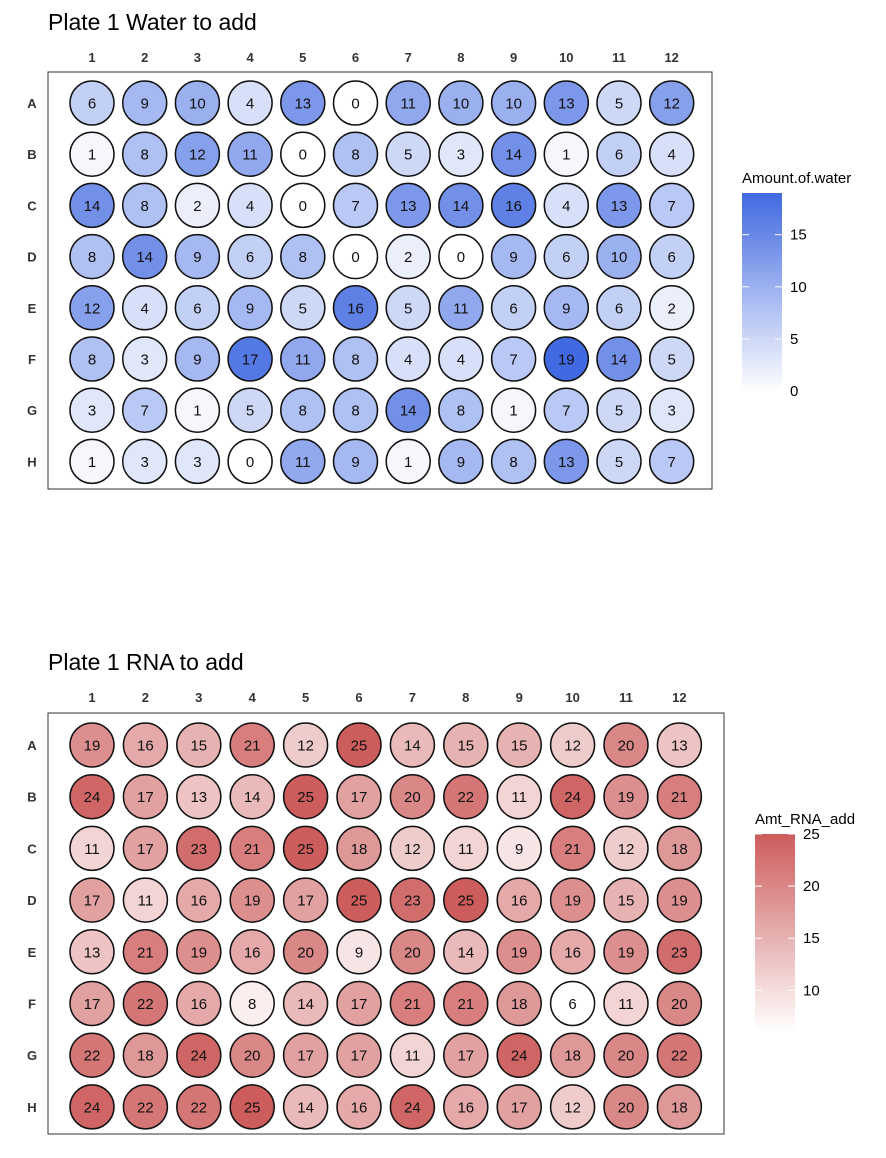 The image size is (886, 1158). I want to click on legend-tick-label: 10, so click(798, 287).